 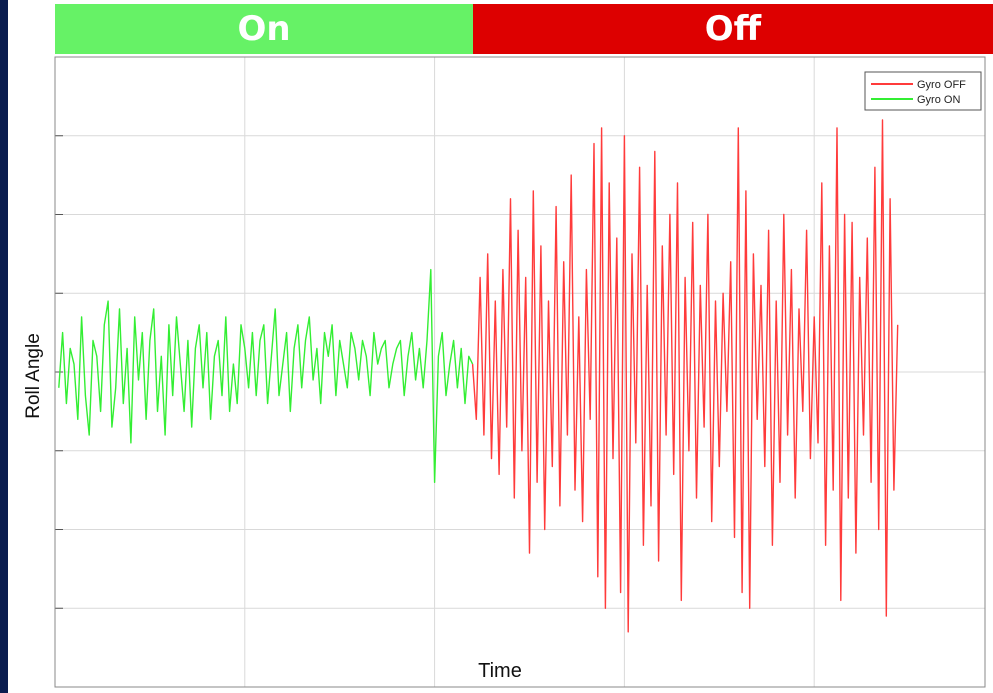 I want to click on legend-box, so click(x=923, y=91).